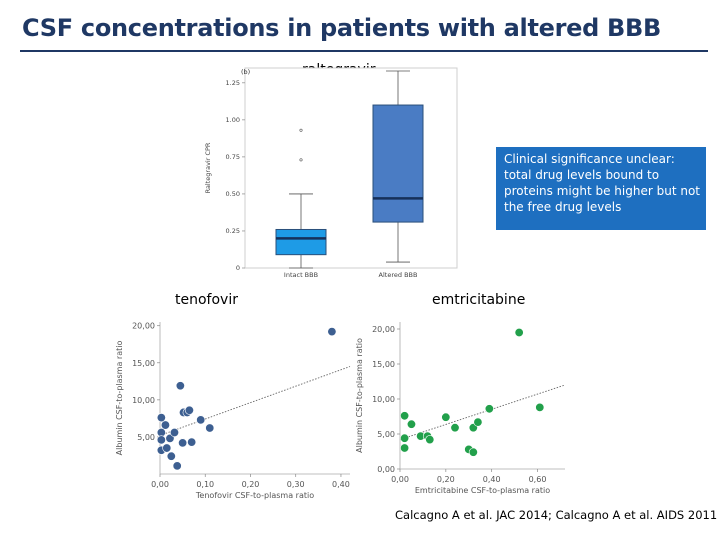 Image resolution: width=720 pixels, height=540 pixels. What do you see at coordinates (245, 72) in the screenshot?
I see `panel-label: (b)` at bounding box center [245, 72].